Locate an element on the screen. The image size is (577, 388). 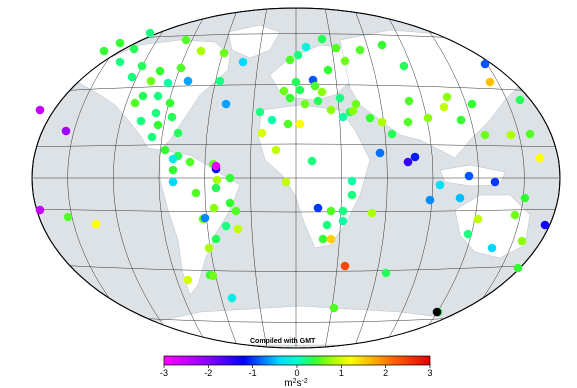
colorbar-tick-label-0: -3 is located at coordinates (164, 373).